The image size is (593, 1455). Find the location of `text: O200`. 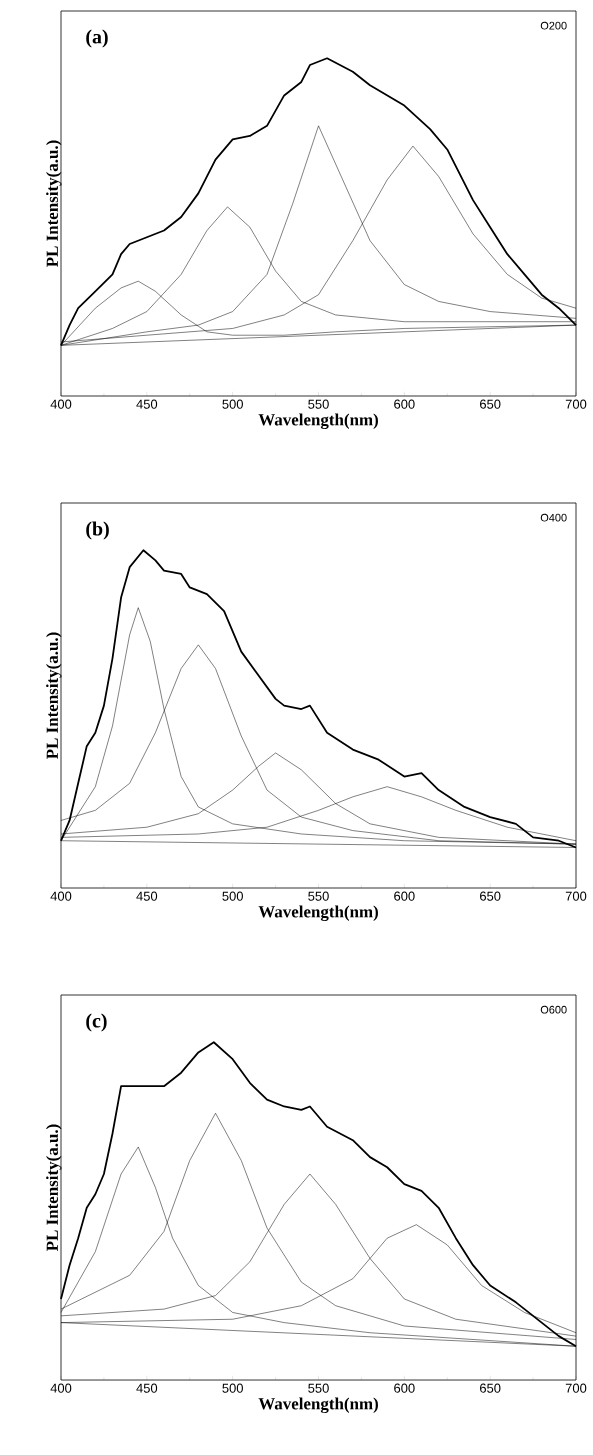

text: O200 is located at coordinates (553, 25).